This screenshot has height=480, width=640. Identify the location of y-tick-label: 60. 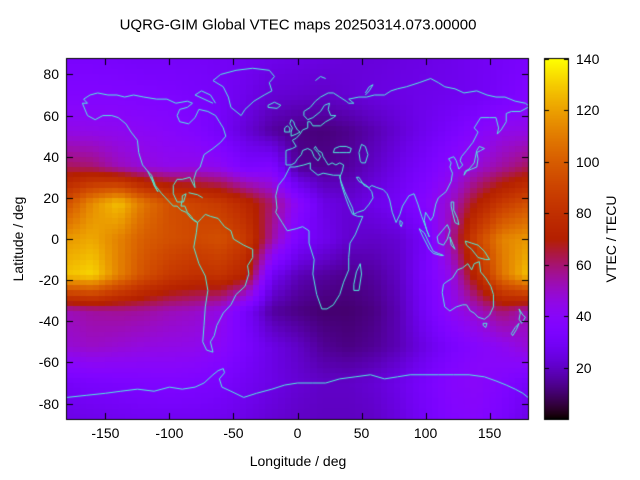
(51, 115).